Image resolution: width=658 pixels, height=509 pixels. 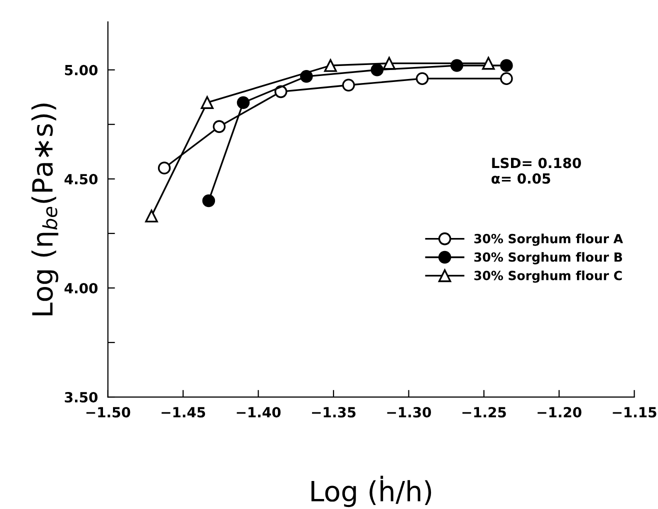 I want to click on x-tick-label: −1.20, so click(x=560, y=412).